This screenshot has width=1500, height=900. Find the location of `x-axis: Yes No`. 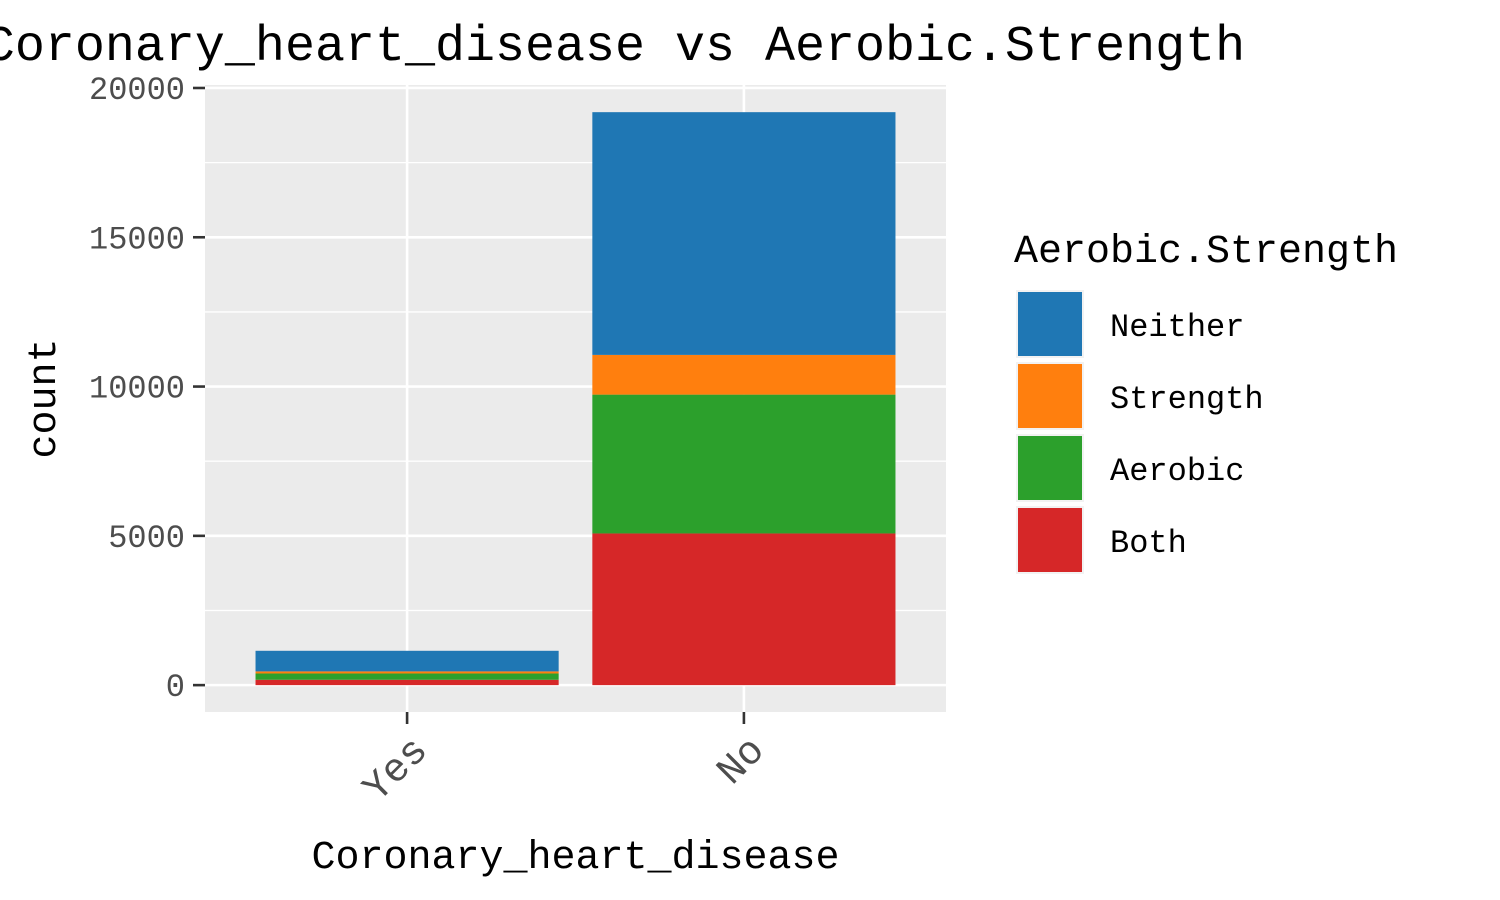

x-axis: Yes No is located at coordinates (565, 762).